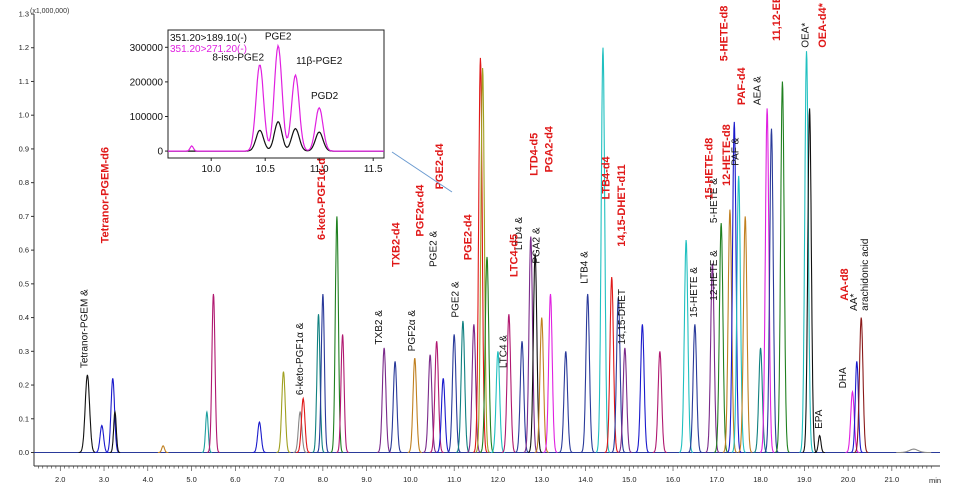 This screenshot has height=486, width=960. What do you see at coordinates (412, 331) in the screenshot?
I see `peak-label: PGF2α &` at bounding box center [412, 331].